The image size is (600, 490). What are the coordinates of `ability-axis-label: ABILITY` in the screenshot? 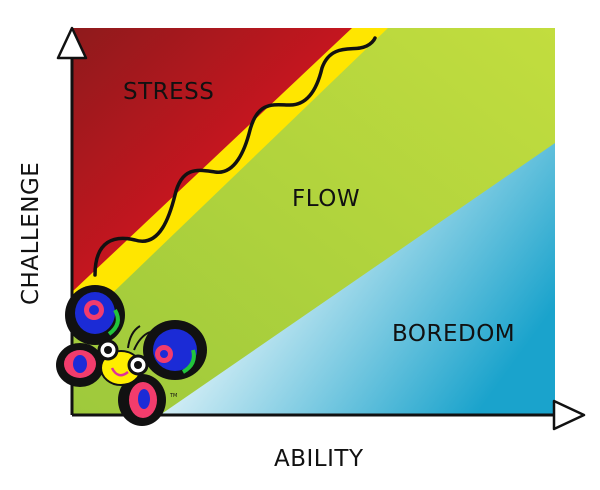 It's located at (319, 459).